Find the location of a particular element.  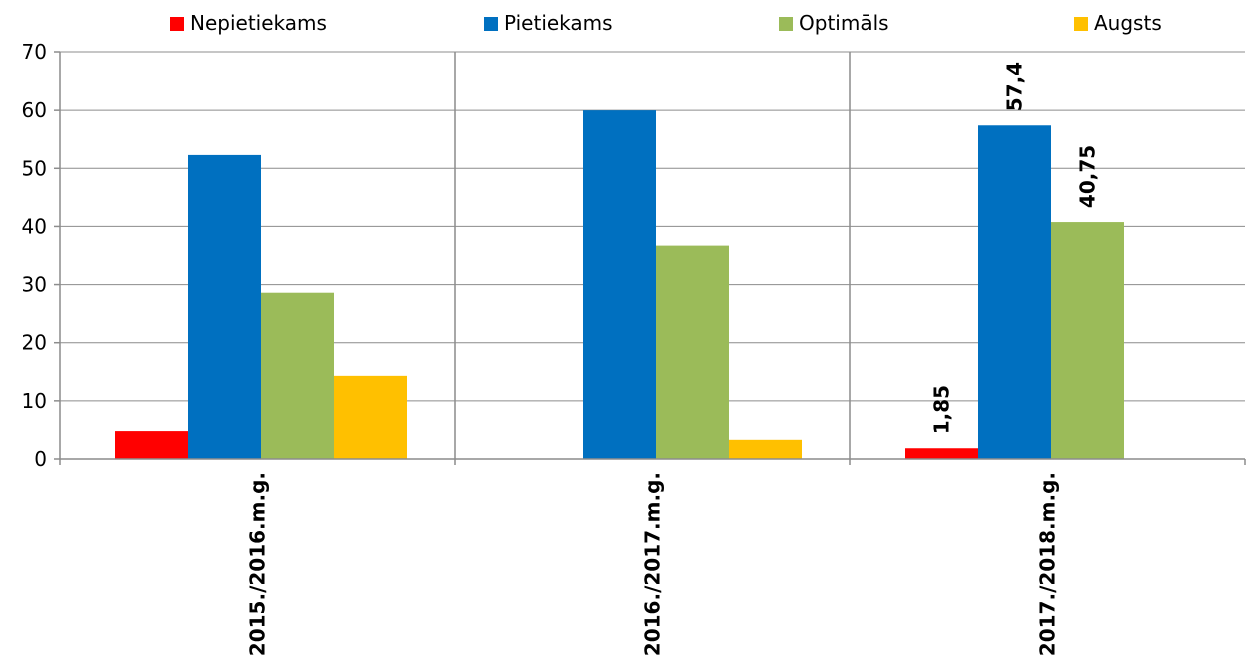

category-label: 2017./2018.m.g. is located at coordinates (1048, 564).